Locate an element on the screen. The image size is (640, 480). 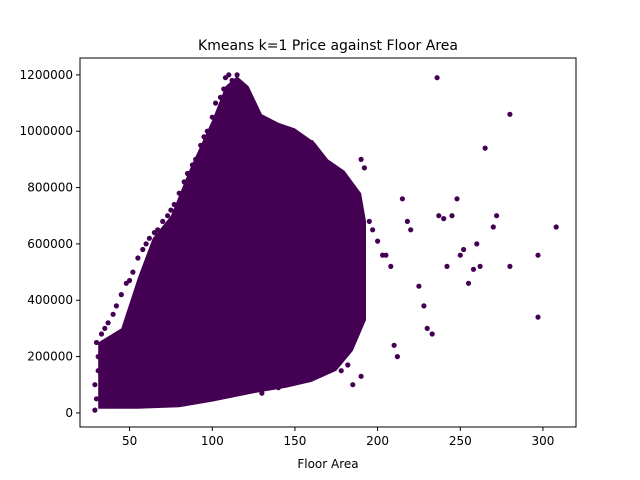
y-tick-label: 1200000 is located at coordinates (46, 75).